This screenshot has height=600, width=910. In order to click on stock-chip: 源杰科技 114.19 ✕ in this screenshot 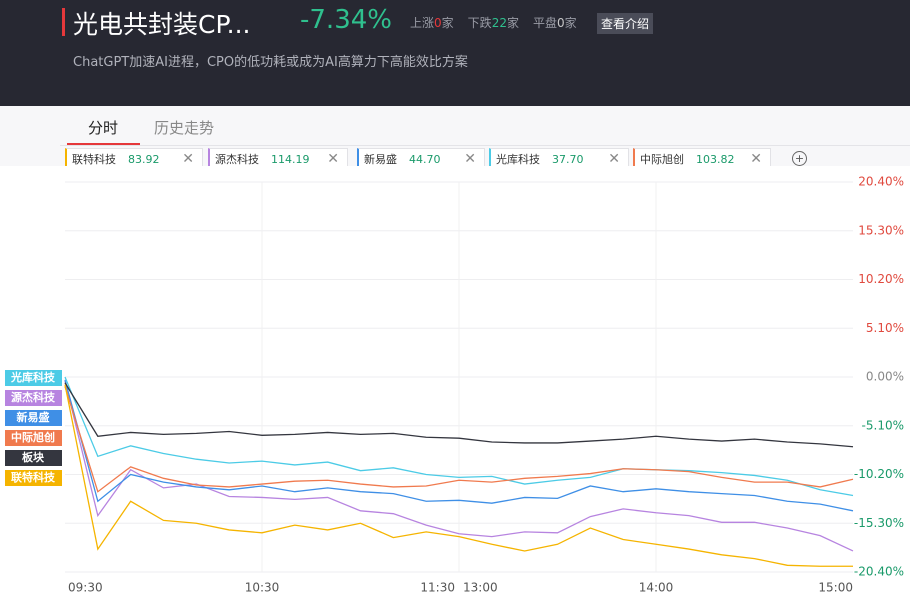, I will do `click(278, 159)`.